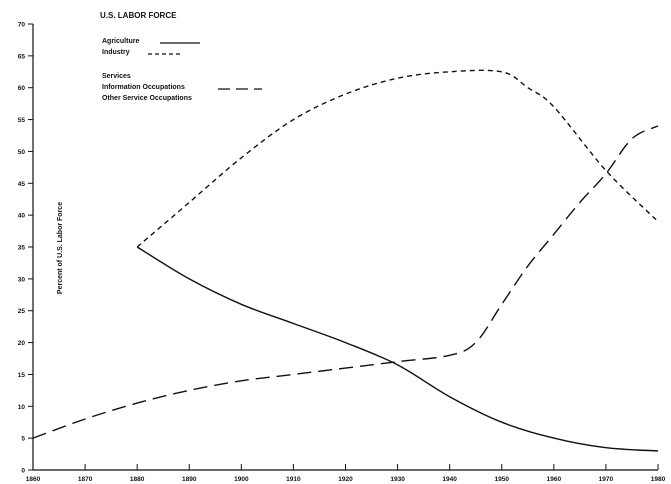 This screenshot has height=484, width=671. I want to click on x-tick-label: 1910, so click(293, 479).